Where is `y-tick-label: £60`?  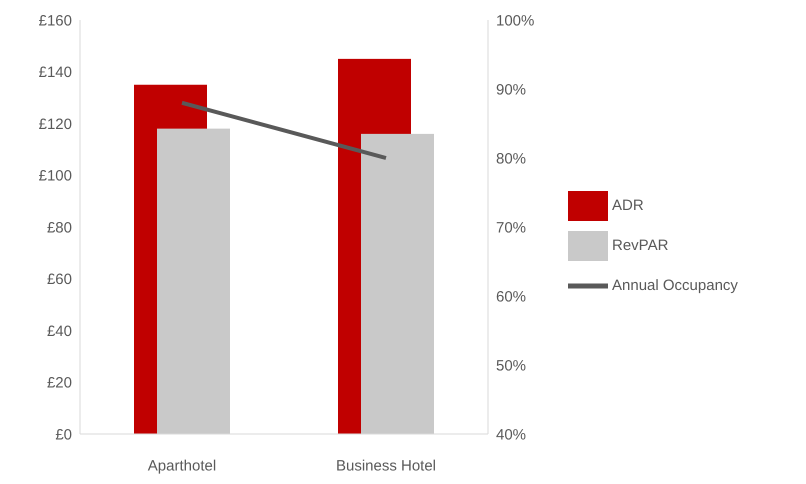 y-tick-label: £60 is located at coordinates (59, 279).